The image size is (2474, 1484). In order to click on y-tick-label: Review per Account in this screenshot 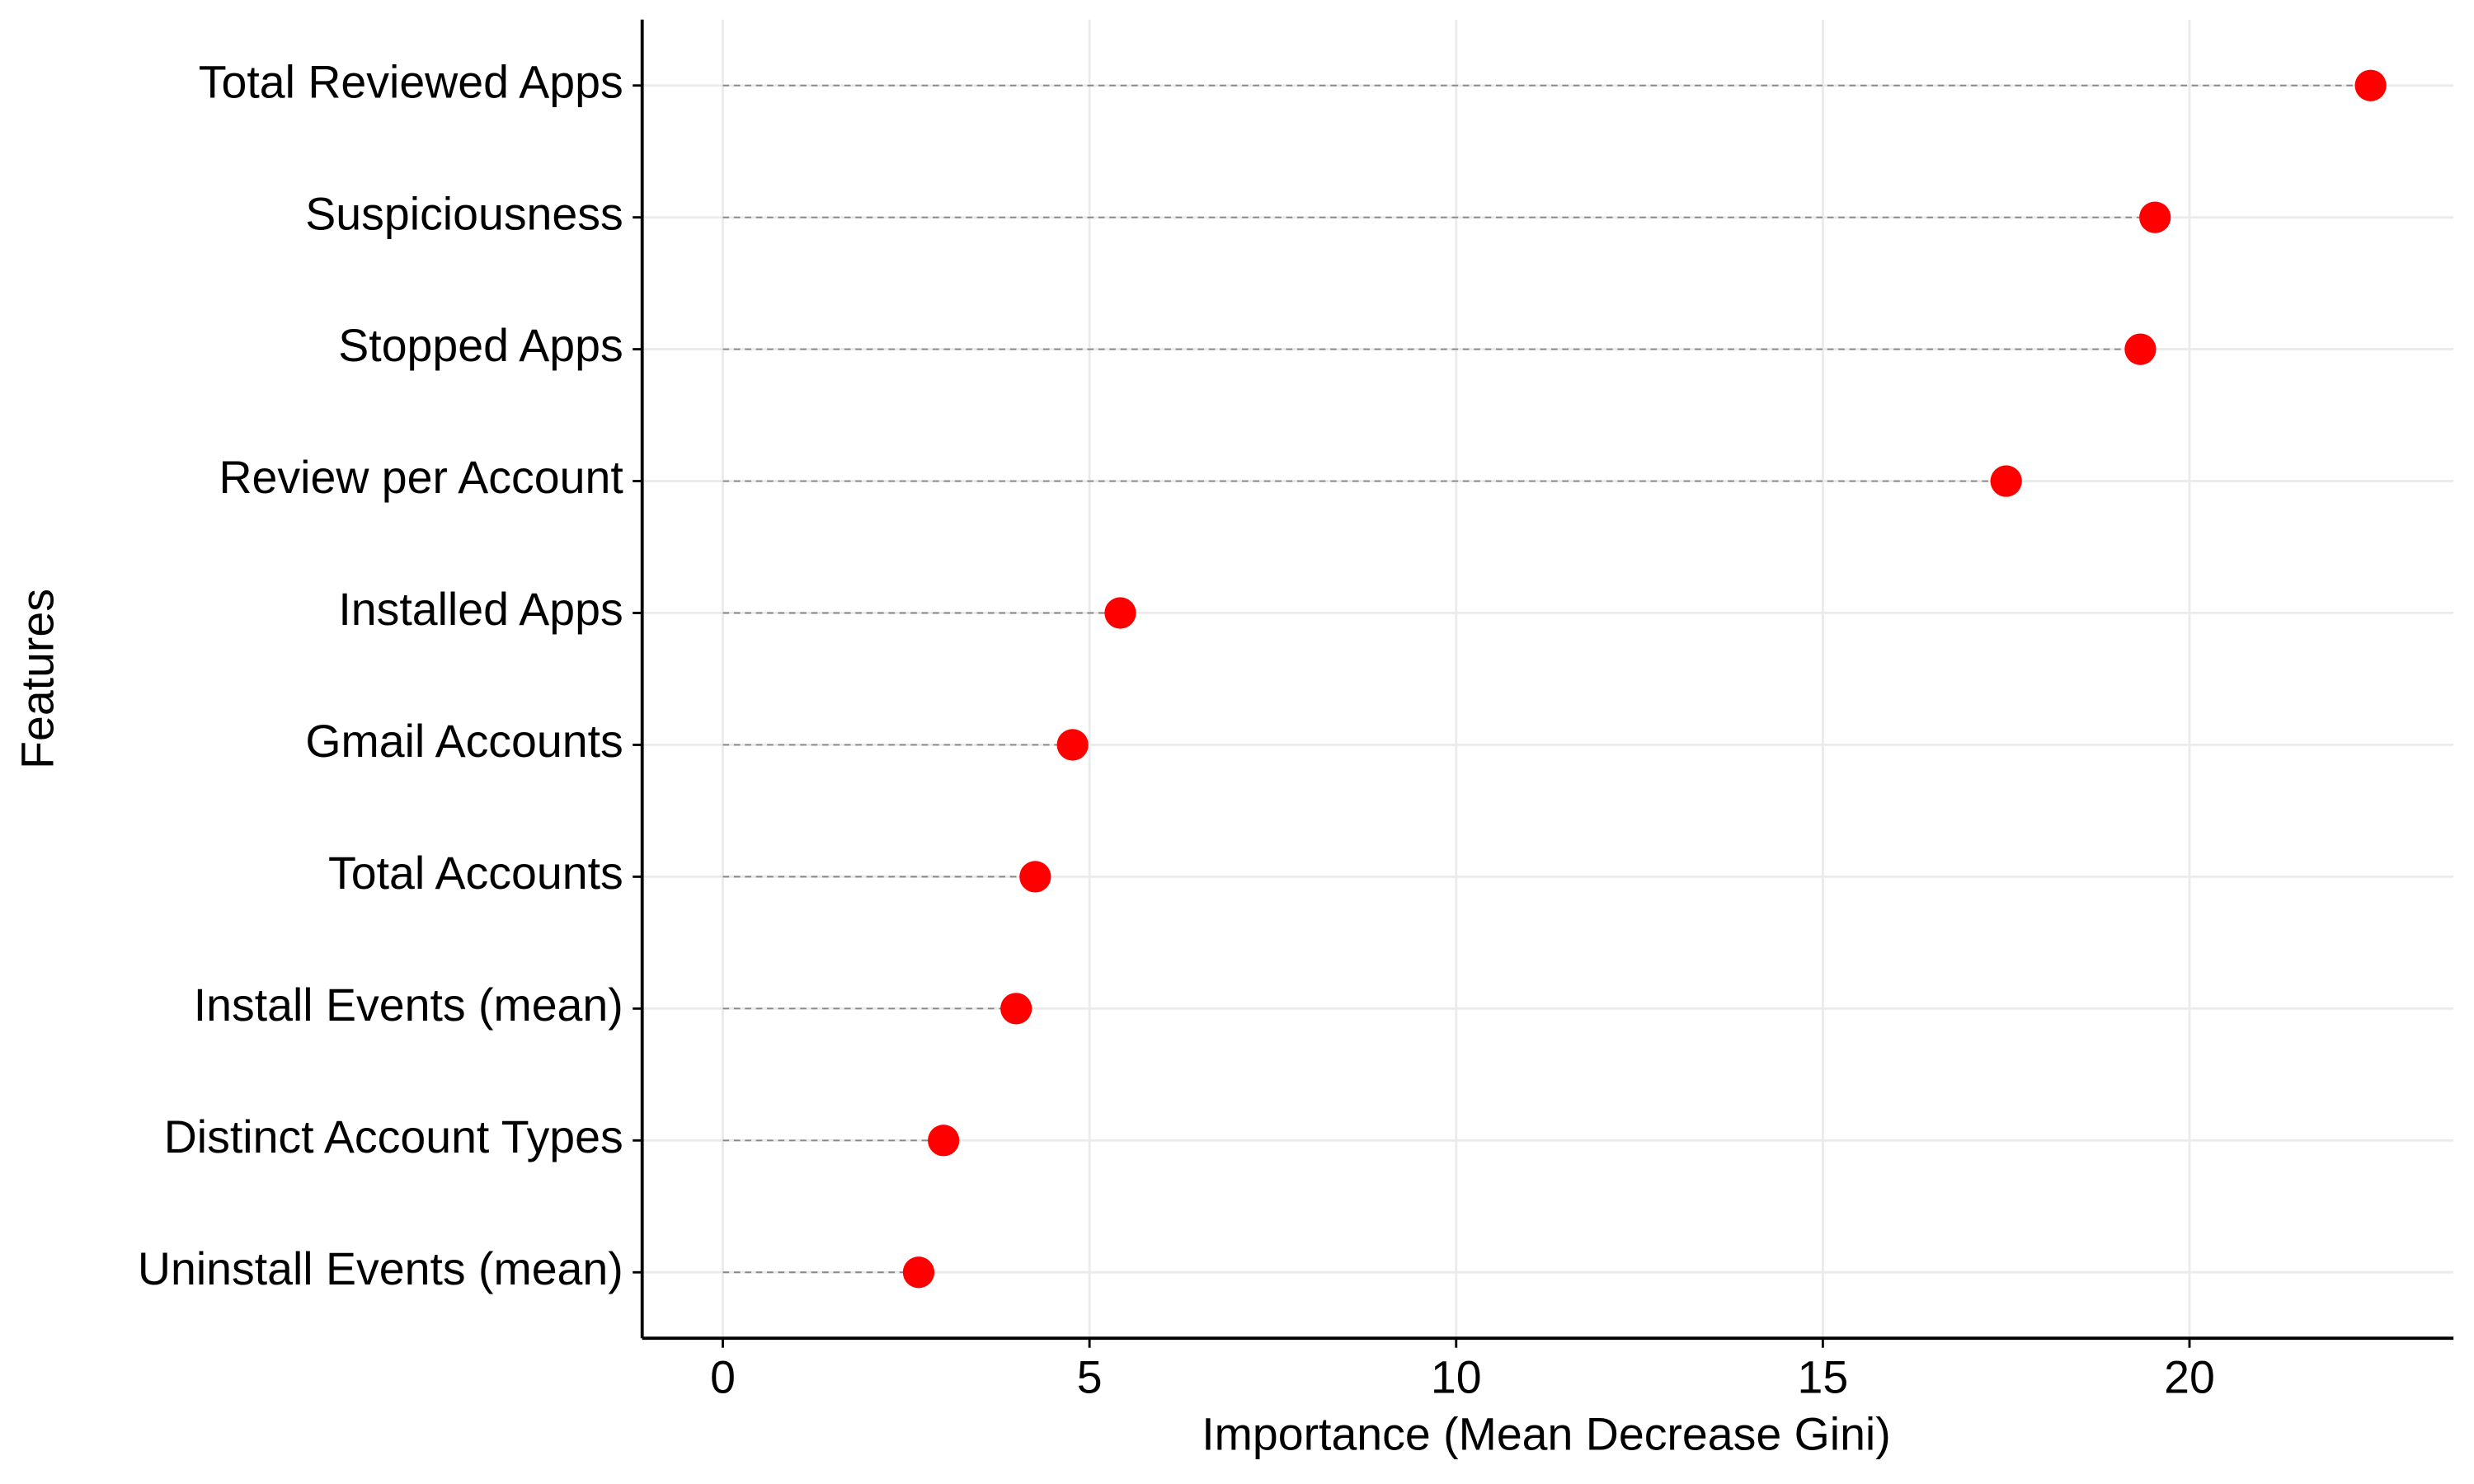, I will do `click(421, 477)`.